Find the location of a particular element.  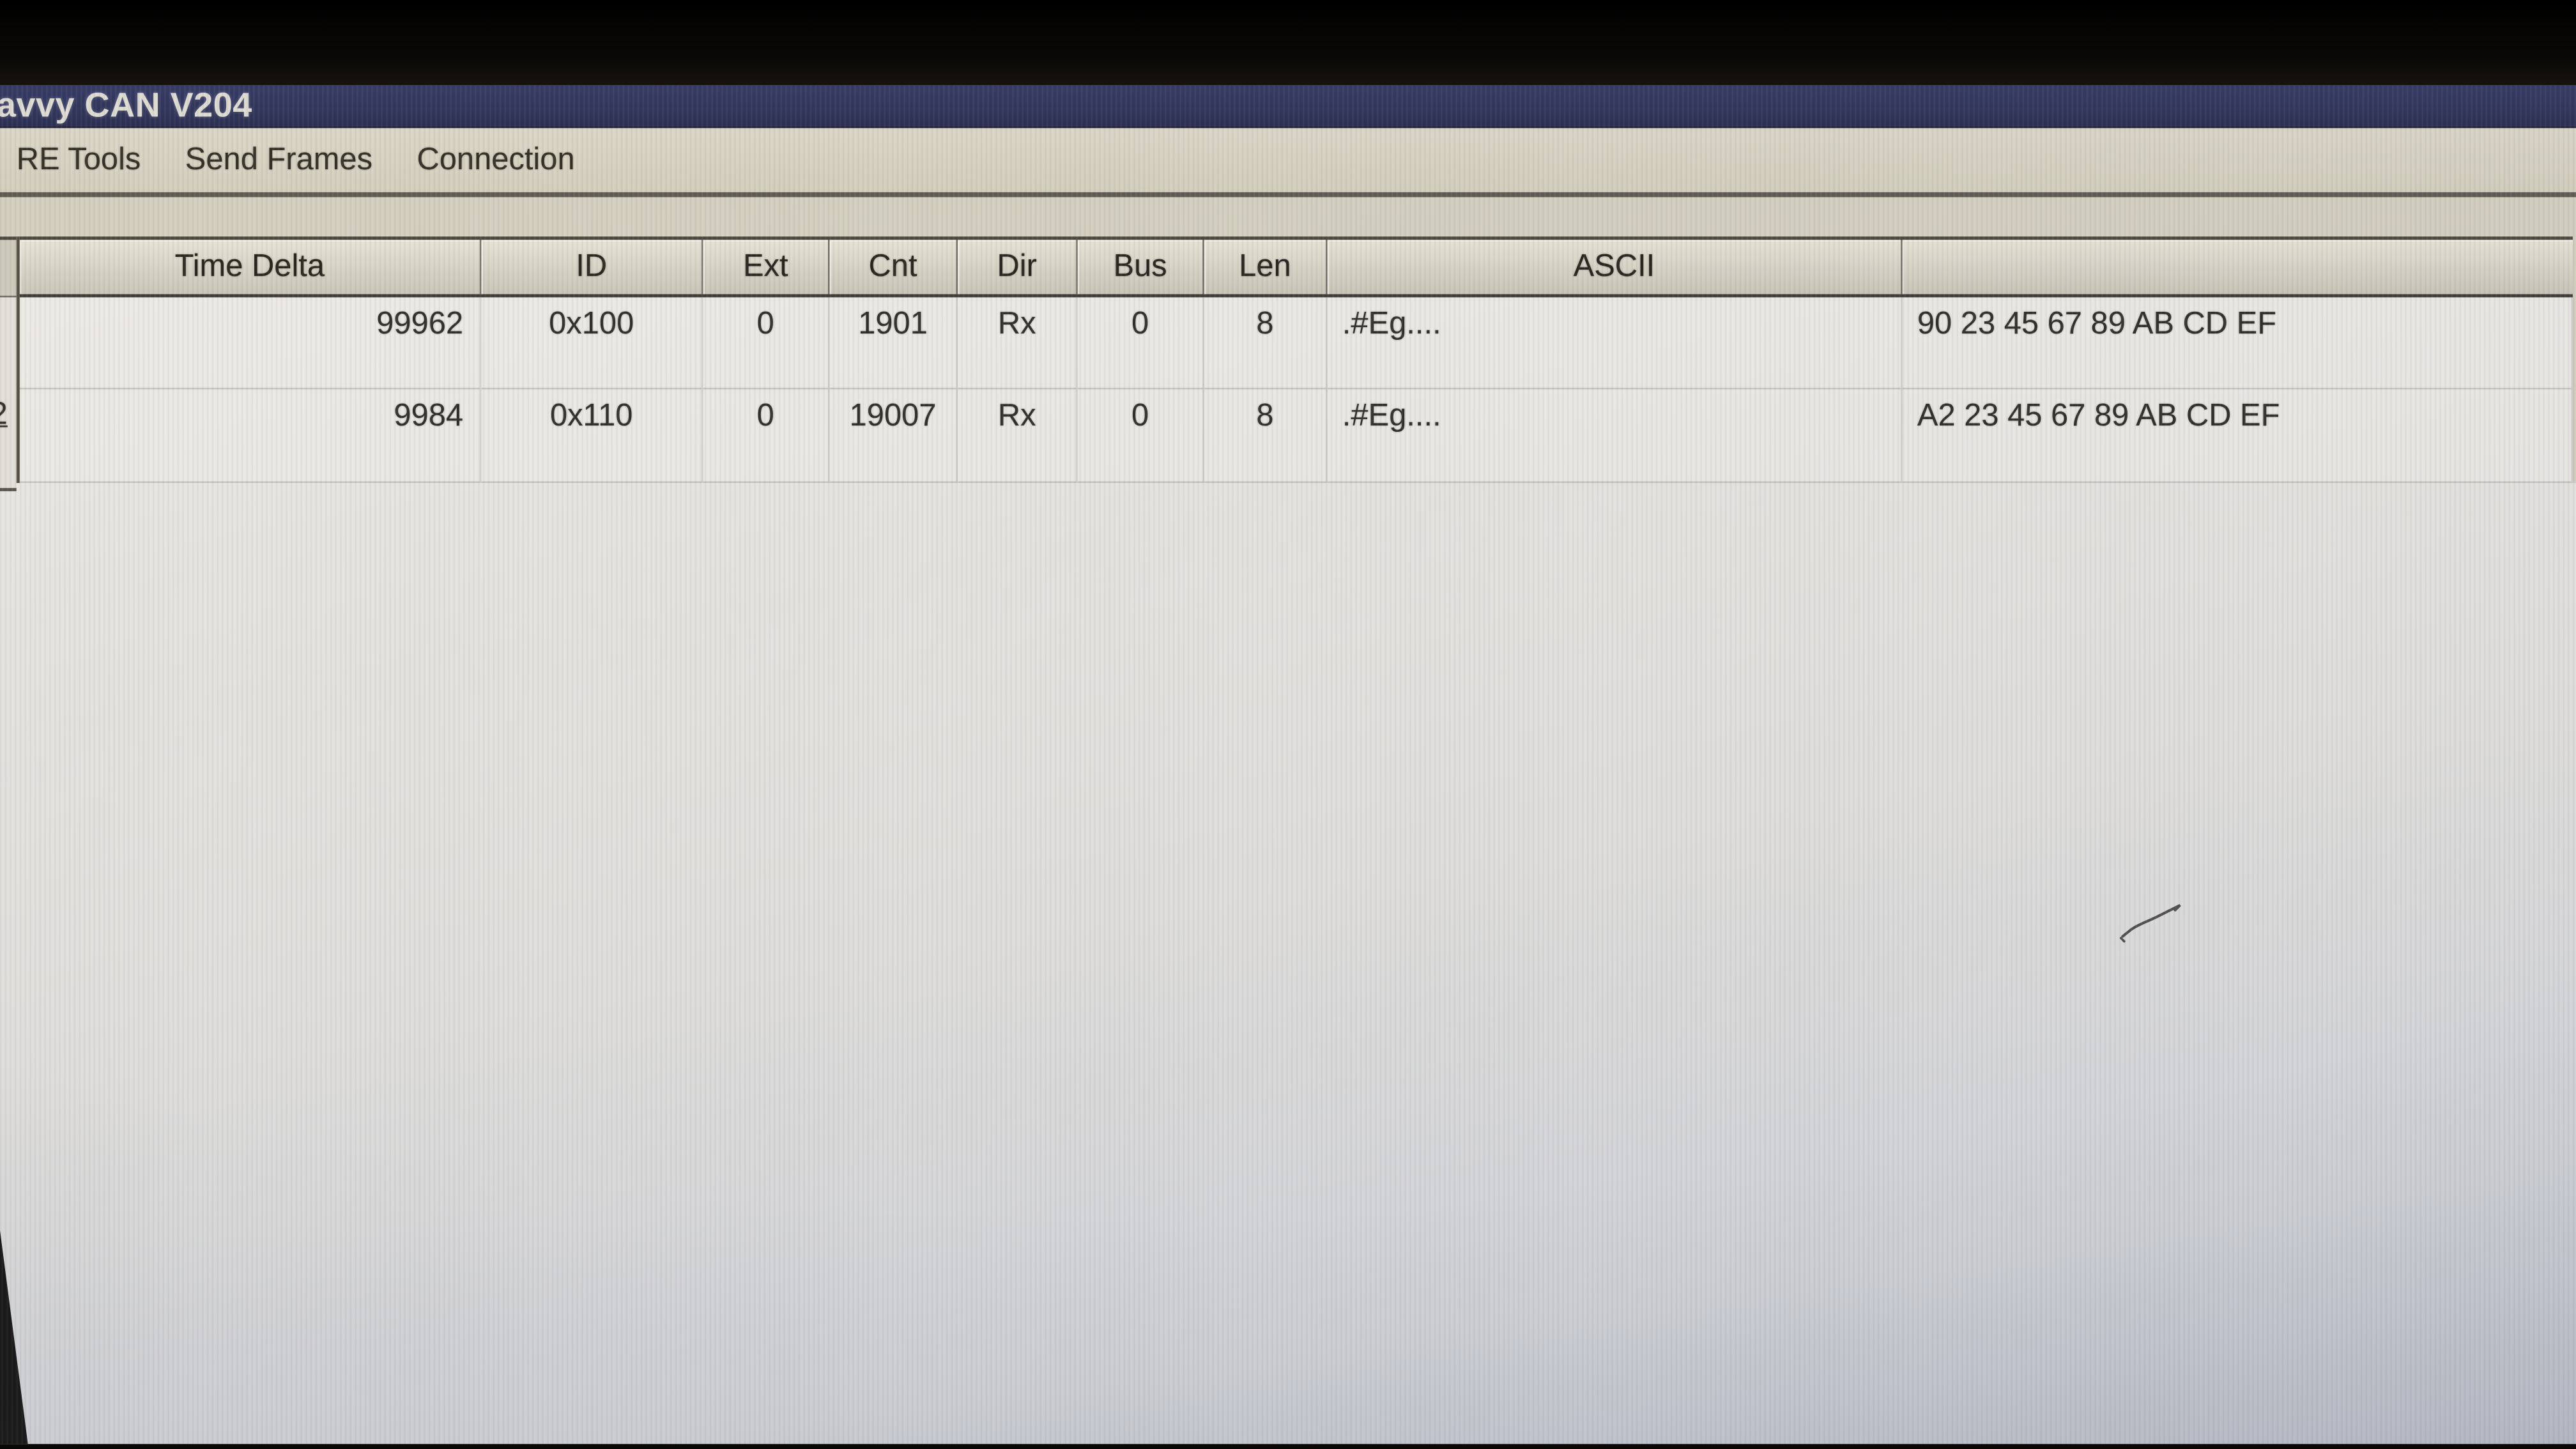

cell-id: 0x100 is located at coordinates (592, 343).